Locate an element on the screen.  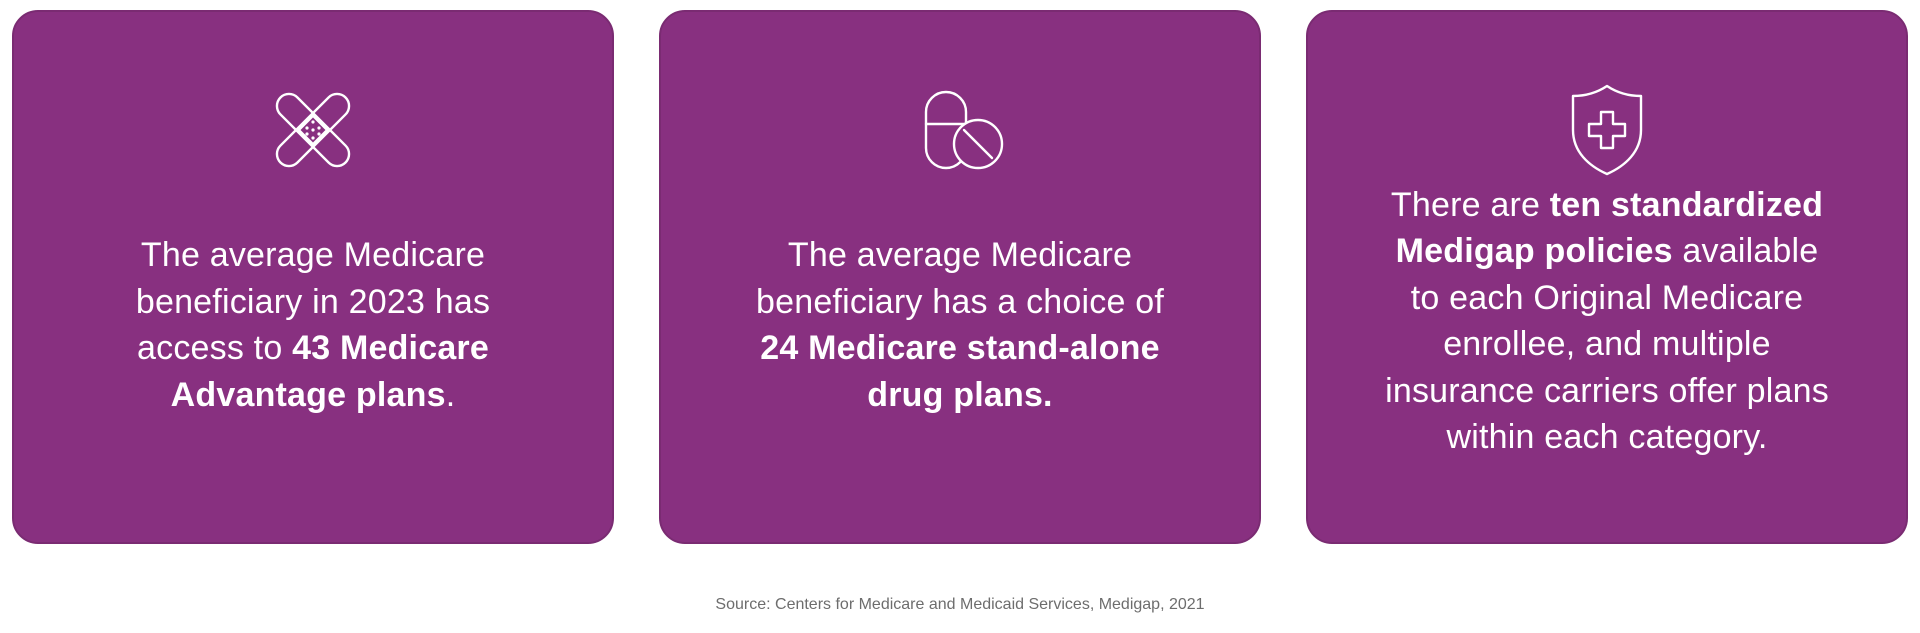
stat-line: access to 43 Medicare is located at coordinates (313, 348).